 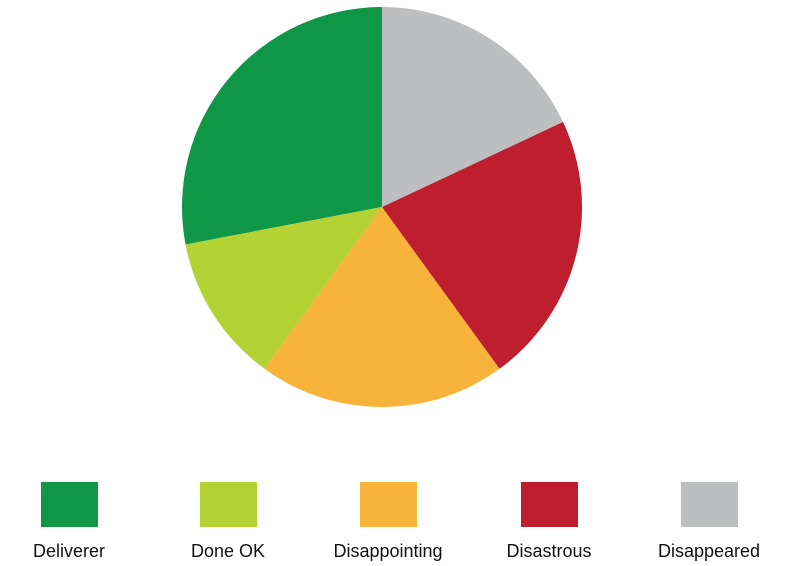 I want to click on legend-swatch-disastrous, so click(x=549, y=504).